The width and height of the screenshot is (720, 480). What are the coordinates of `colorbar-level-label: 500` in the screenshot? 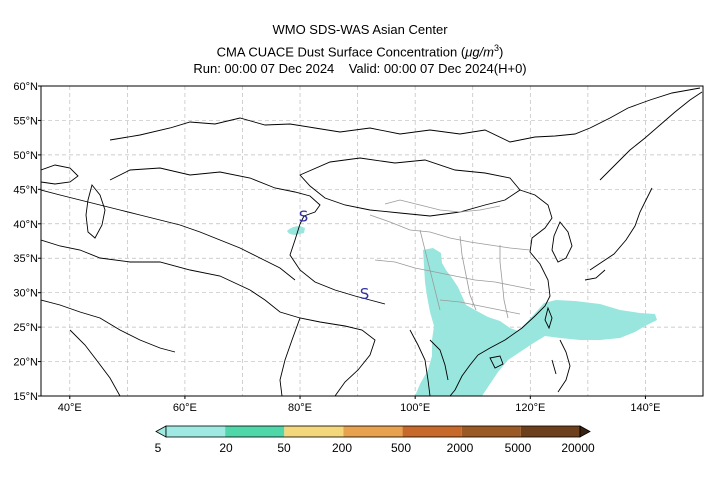 It's located at (401, 448).